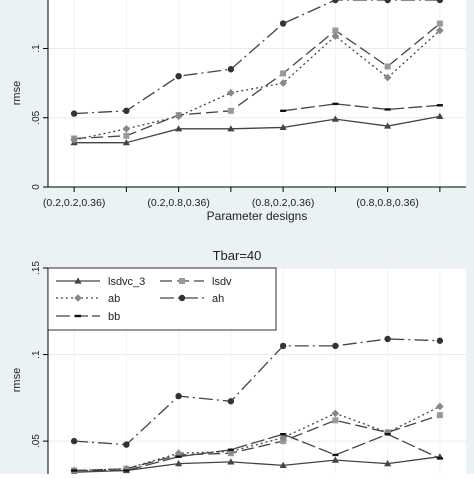 Image resolution: width=474 pixels, height=479 pixels. Describe the element at coordinates (88, 299) in the screenshot. I see `legend-entry-ab: ab` at that location.